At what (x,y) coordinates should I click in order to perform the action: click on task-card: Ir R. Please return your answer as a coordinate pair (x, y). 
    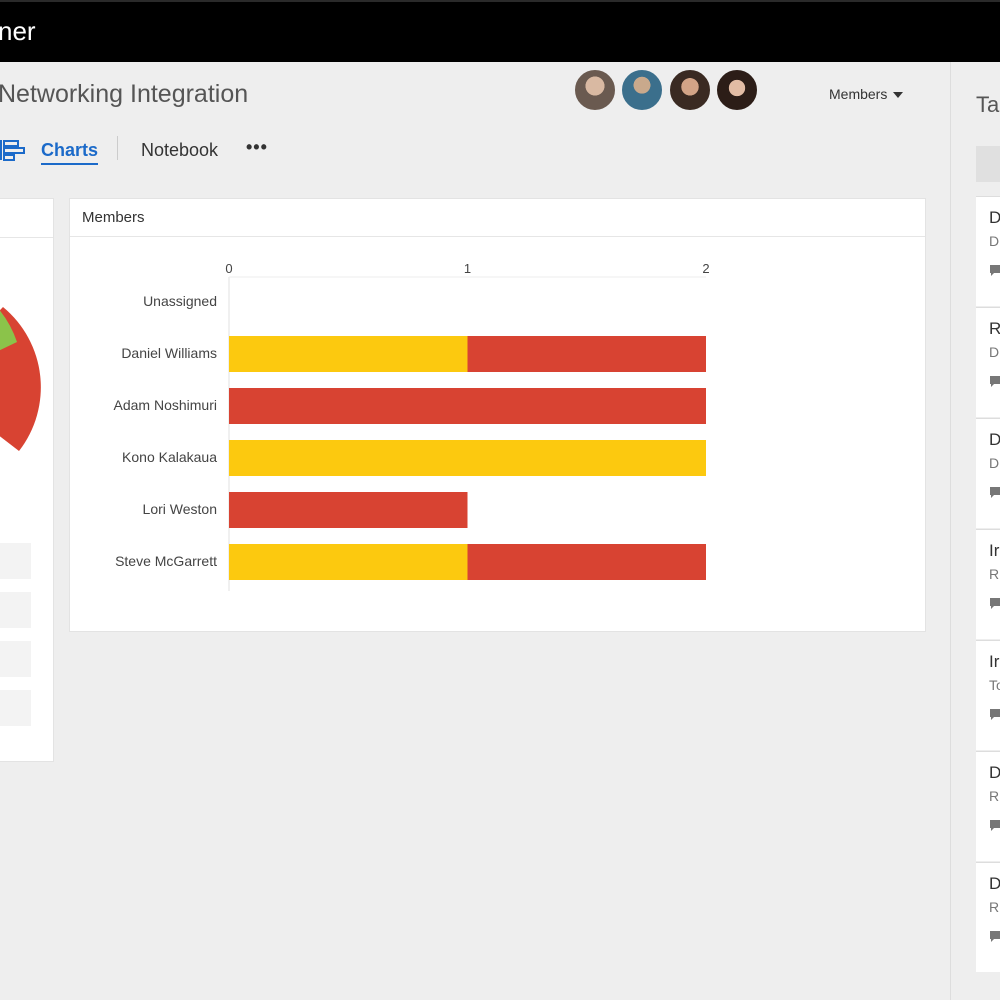
    Looking at the image, I should click on (988, 584).